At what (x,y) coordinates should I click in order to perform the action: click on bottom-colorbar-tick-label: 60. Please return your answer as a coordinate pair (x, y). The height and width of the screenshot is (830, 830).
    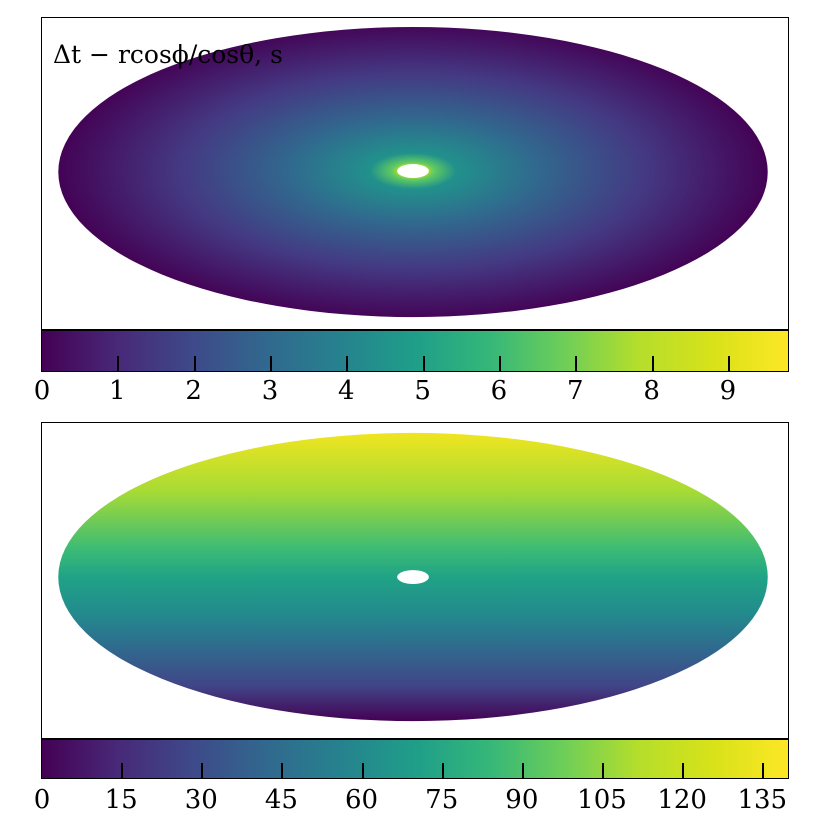
    Looking at the image, I should click on (362, 800).